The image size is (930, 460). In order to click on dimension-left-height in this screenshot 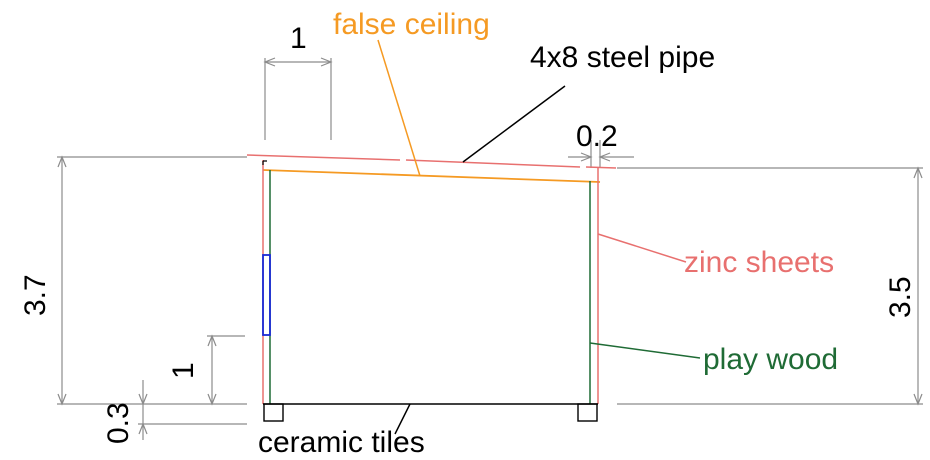, I will do `click(152, 280)`.